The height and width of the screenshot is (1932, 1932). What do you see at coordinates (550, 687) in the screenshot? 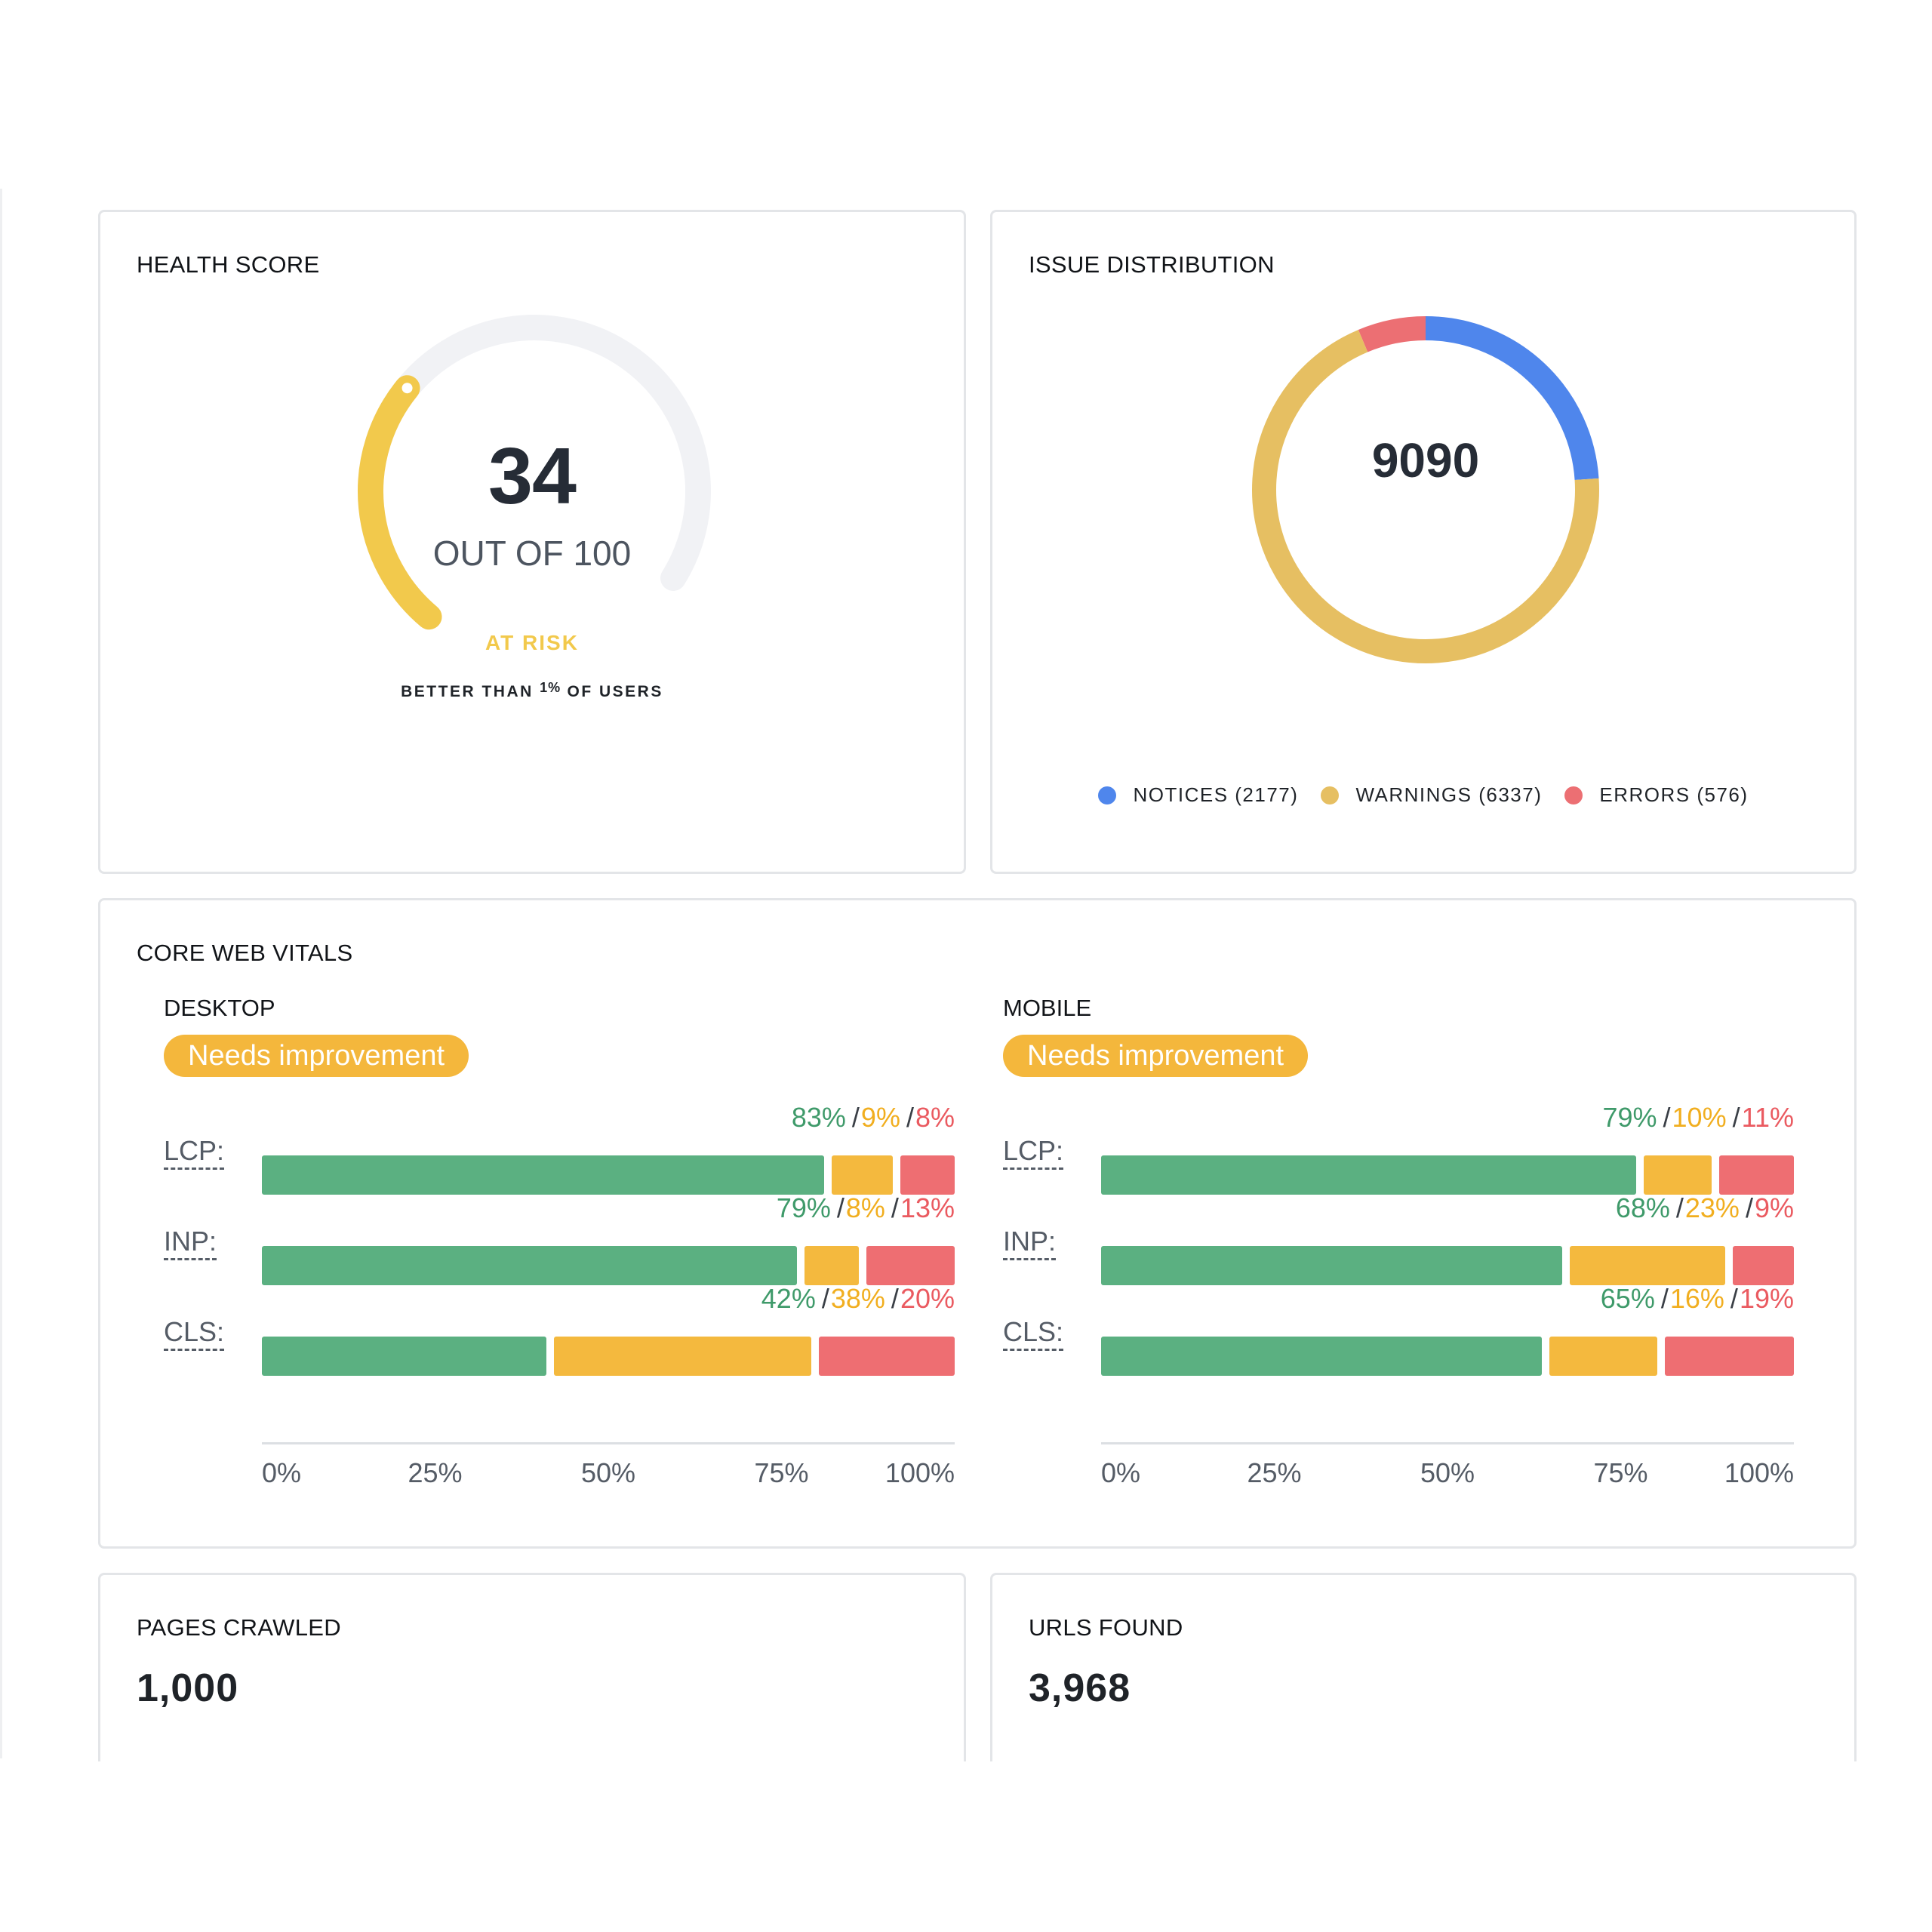
I see `comparison-value: 1%` at bounding box center [550, 687].